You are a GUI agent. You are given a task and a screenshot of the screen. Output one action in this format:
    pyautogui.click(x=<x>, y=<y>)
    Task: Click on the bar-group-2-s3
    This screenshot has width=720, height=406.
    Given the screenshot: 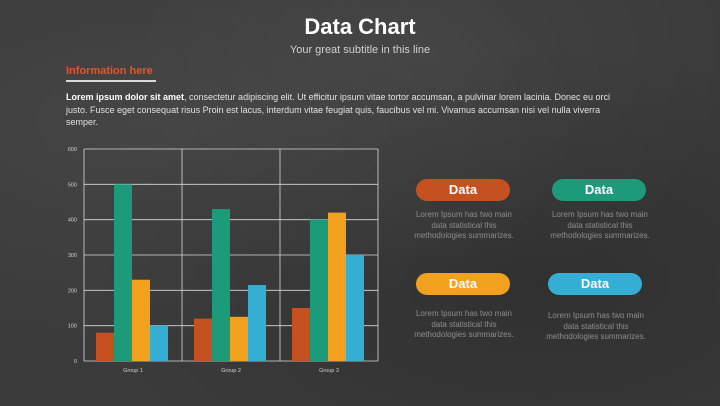 What is the action you would take?
    pyautogui.click(x=239, y=338)
    